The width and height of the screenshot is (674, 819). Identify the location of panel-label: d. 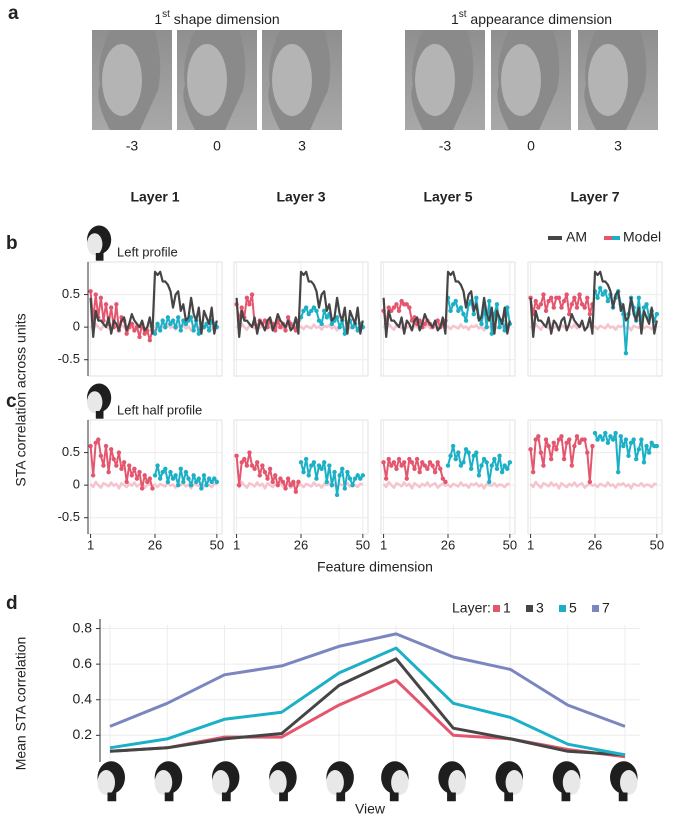
(12, 603).